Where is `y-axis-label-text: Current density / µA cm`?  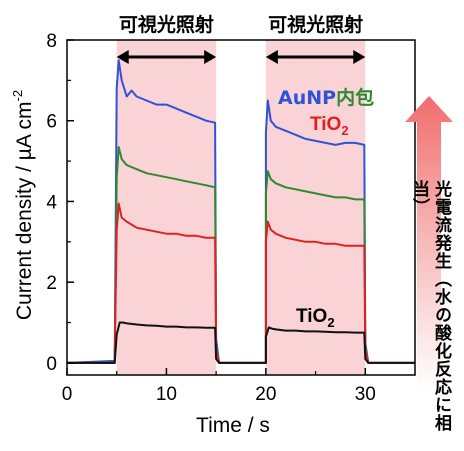
y-axis-label-text: Current density / µA cm is located at coordinates (24, 210).